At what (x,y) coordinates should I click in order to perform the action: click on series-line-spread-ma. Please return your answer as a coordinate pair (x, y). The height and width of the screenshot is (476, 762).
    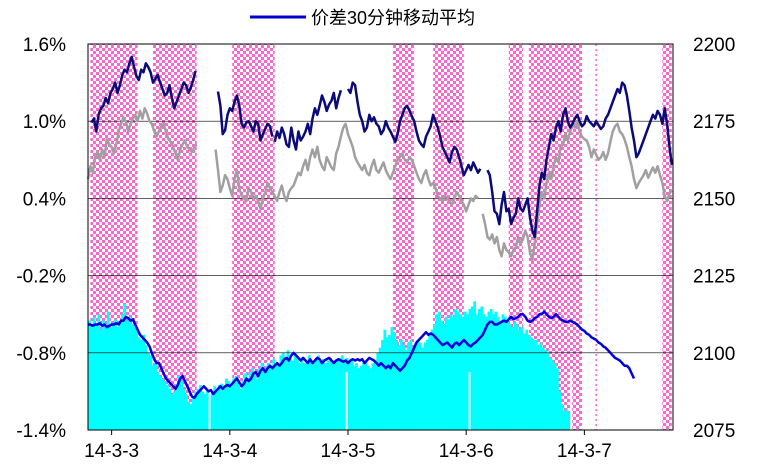
    Looking at the image, I should click on (245, 116).